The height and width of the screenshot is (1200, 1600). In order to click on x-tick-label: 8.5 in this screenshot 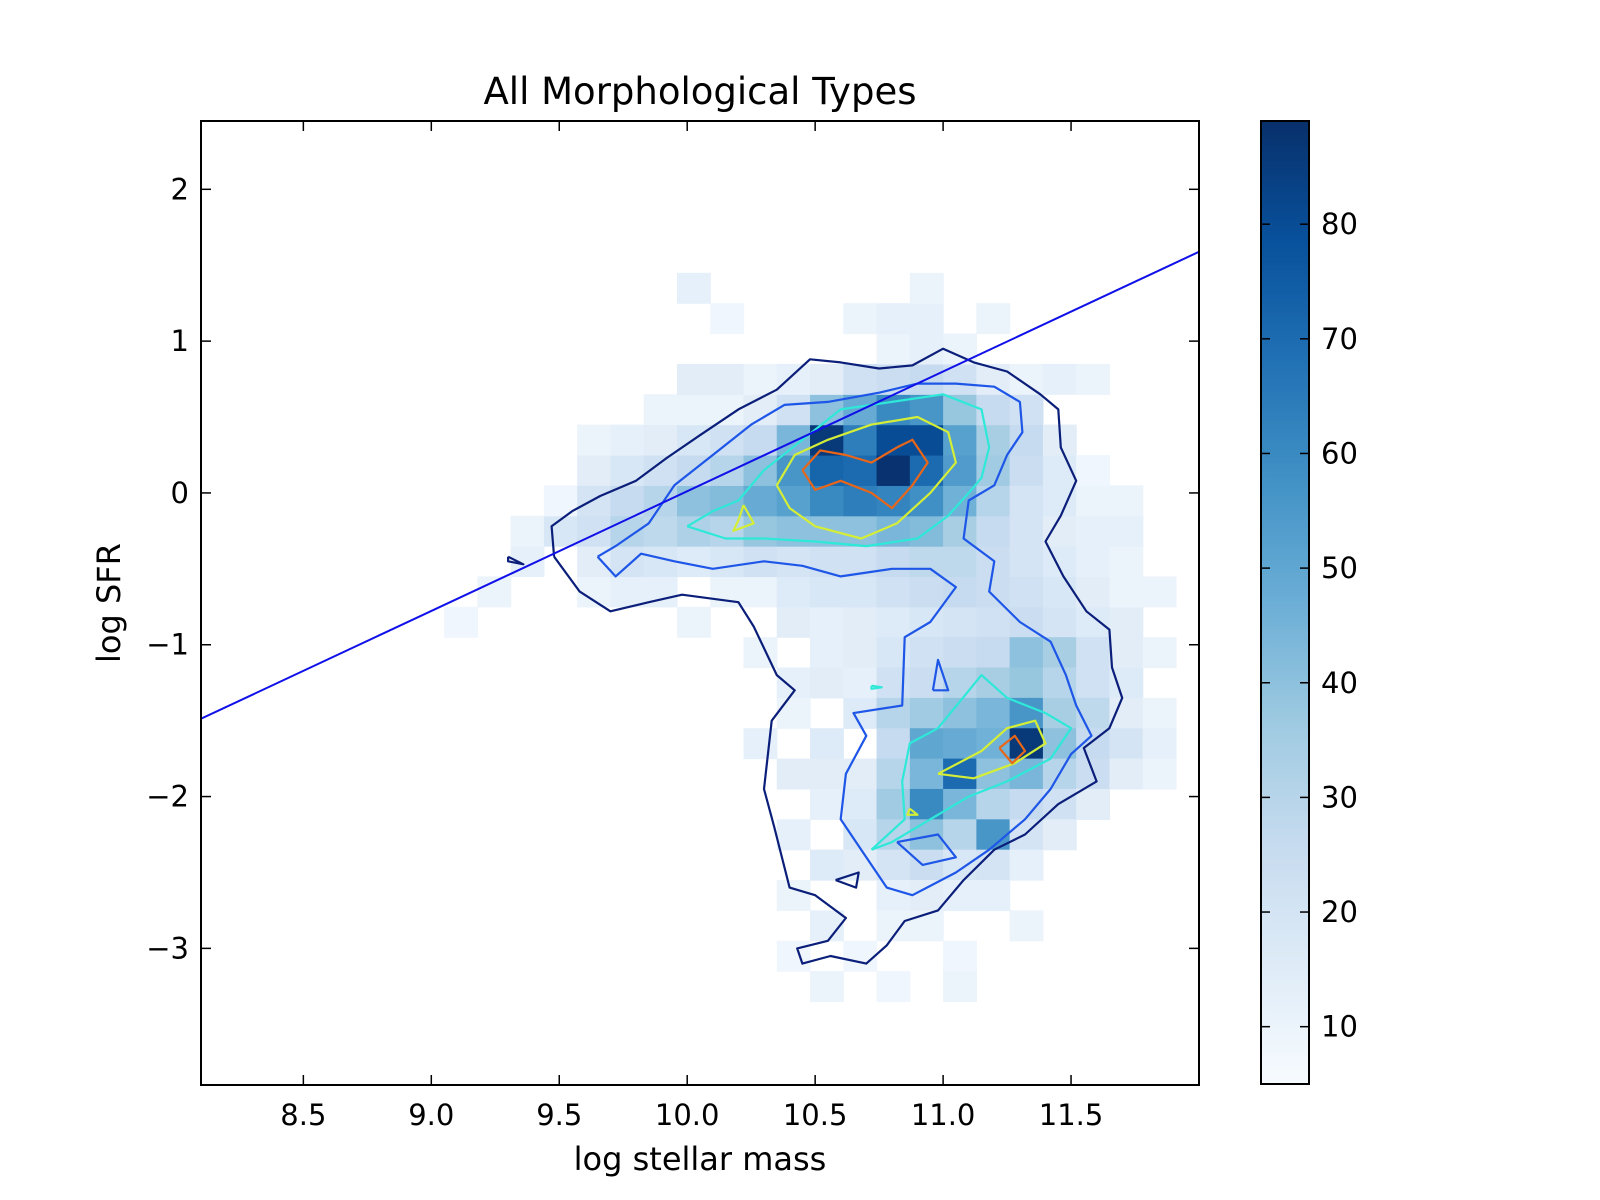, I will do `click(303, 1115)`.